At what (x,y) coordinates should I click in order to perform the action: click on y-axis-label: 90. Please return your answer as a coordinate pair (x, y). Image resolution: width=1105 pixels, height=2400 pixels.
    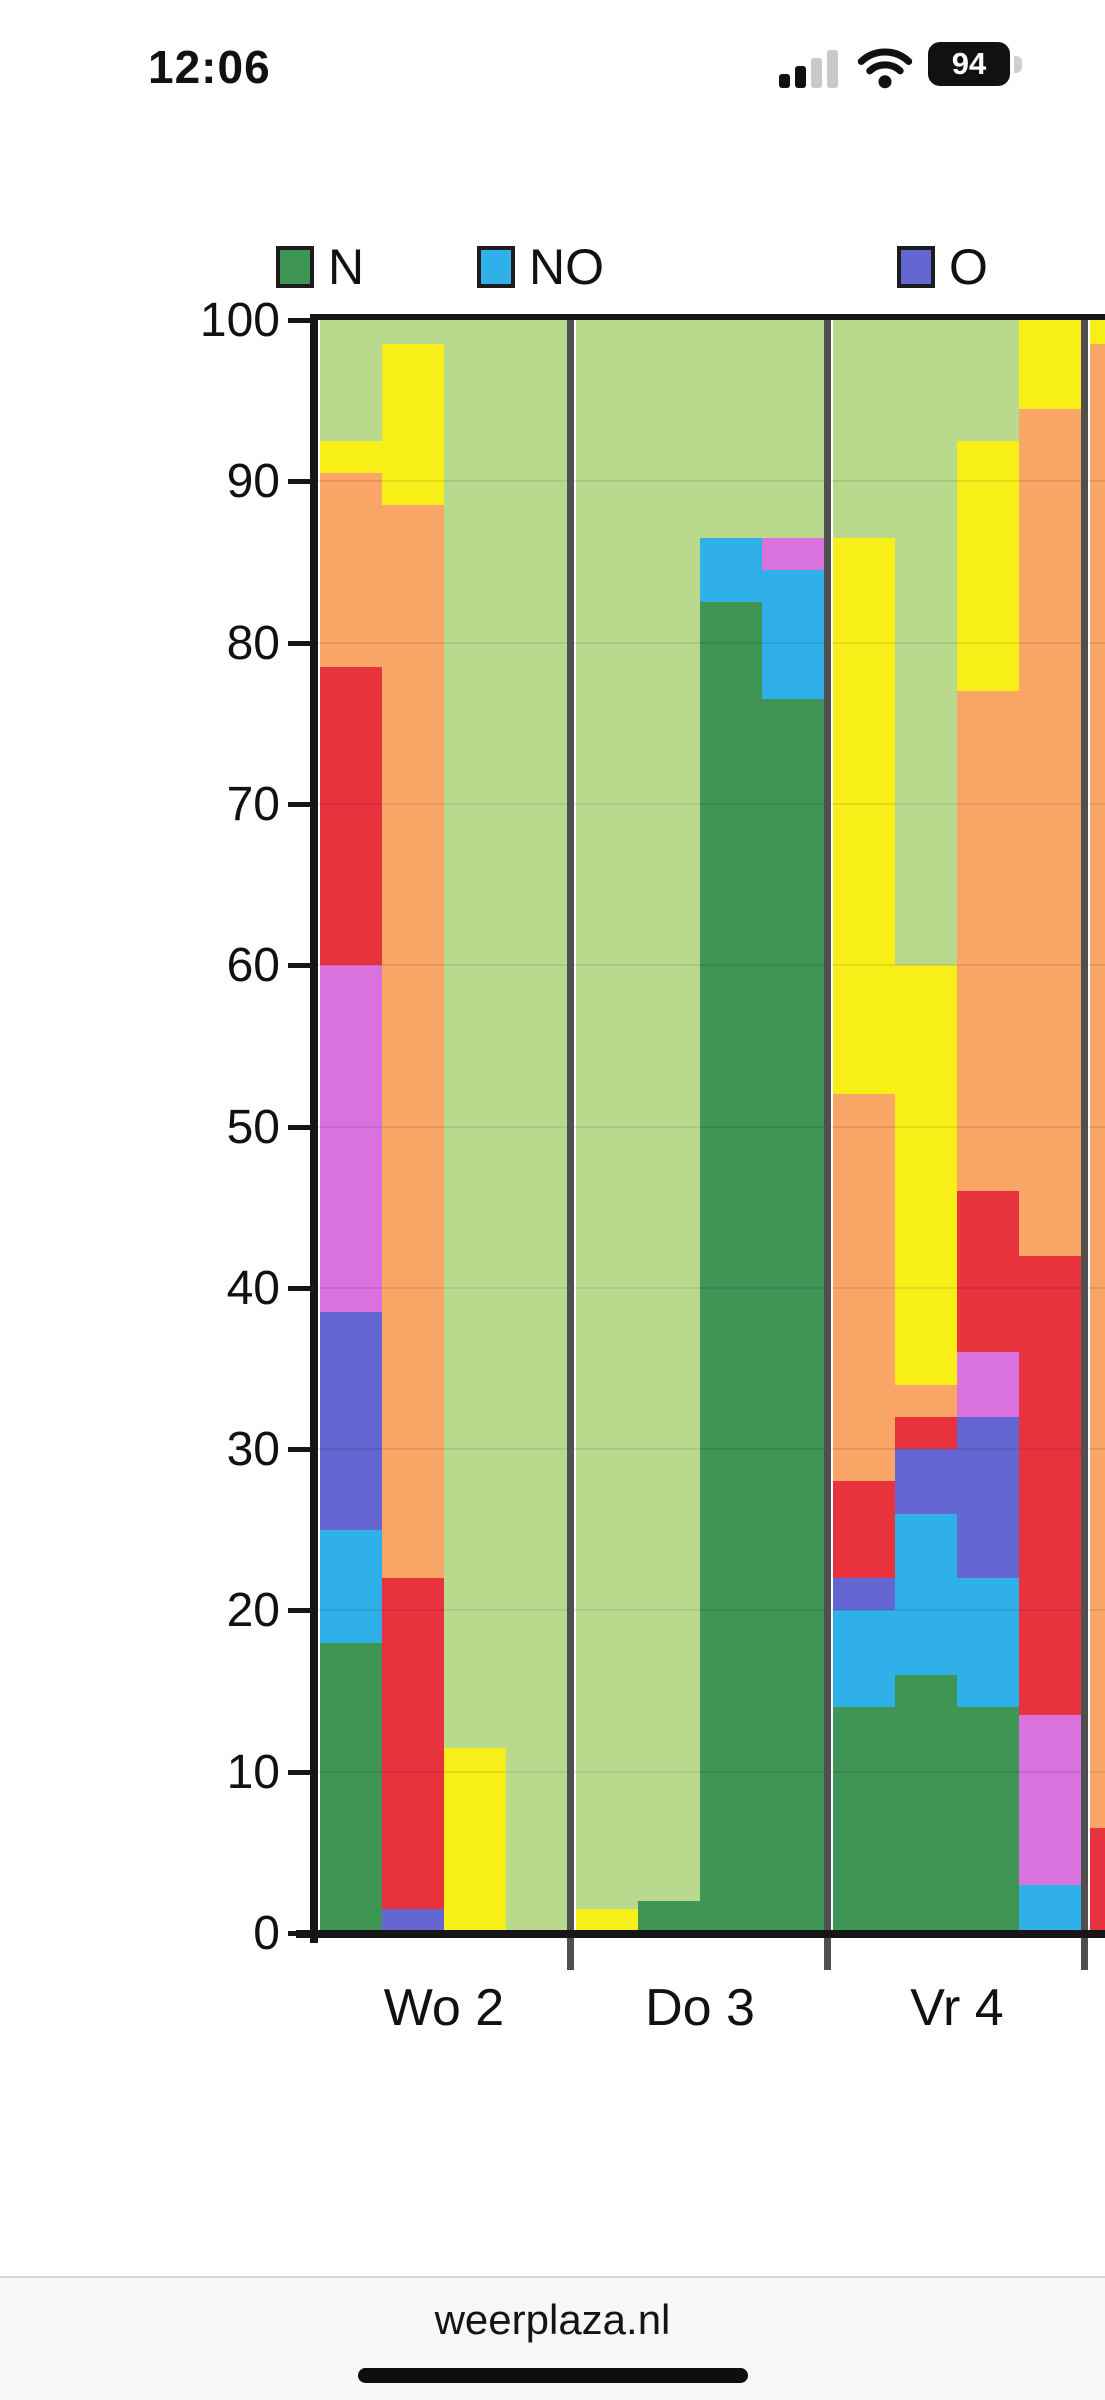
    Looking at the image, I should click on (253, 482).